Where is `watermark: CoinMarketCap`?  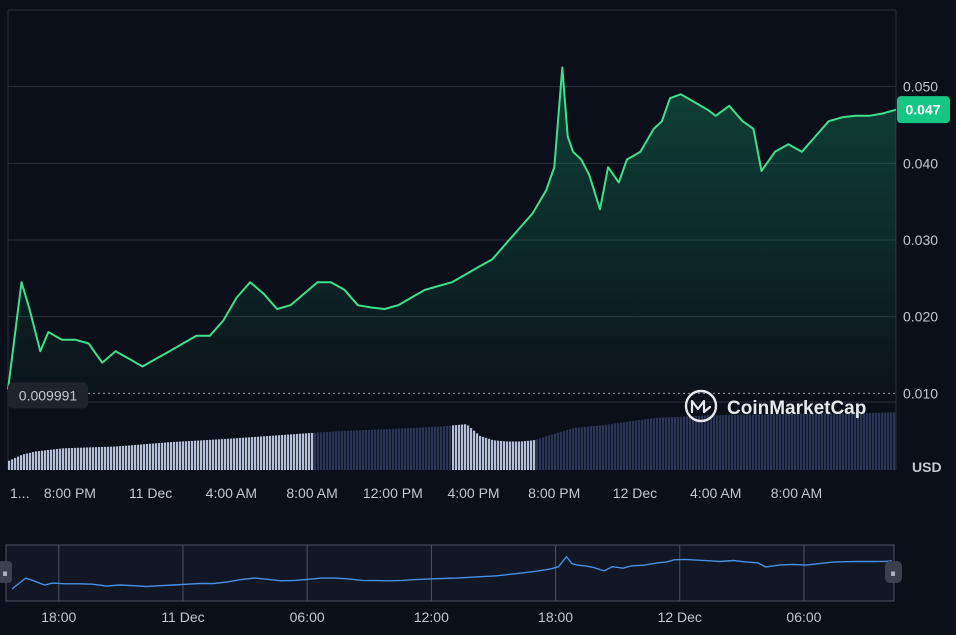
watermark: CoinMarketCap is located at coordinates (775, 406).